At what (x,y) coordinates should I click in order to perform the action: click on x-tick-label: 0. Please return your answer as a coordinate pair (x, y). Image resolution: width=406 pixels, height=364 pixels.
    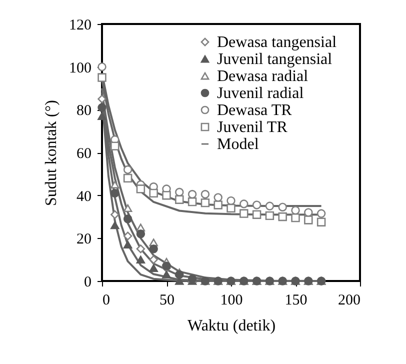
    Looking at the image, I should click on (106, 300).